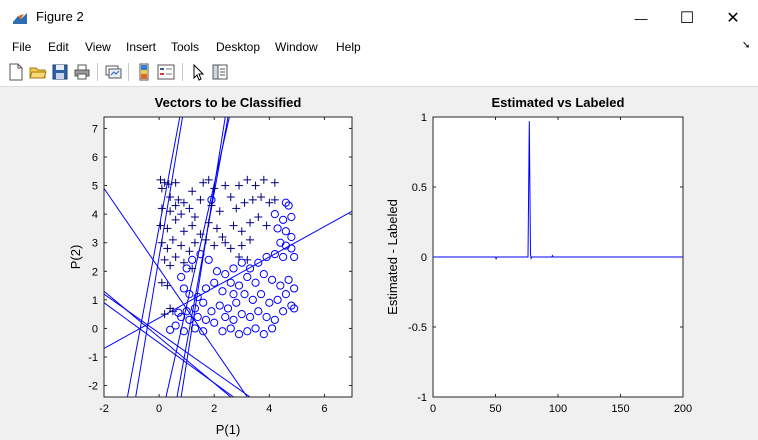 The image size is (758, 440). Describe the element at coordinates (185, 47) in the screenshot. I see `menu-tools: Tools` at that location.